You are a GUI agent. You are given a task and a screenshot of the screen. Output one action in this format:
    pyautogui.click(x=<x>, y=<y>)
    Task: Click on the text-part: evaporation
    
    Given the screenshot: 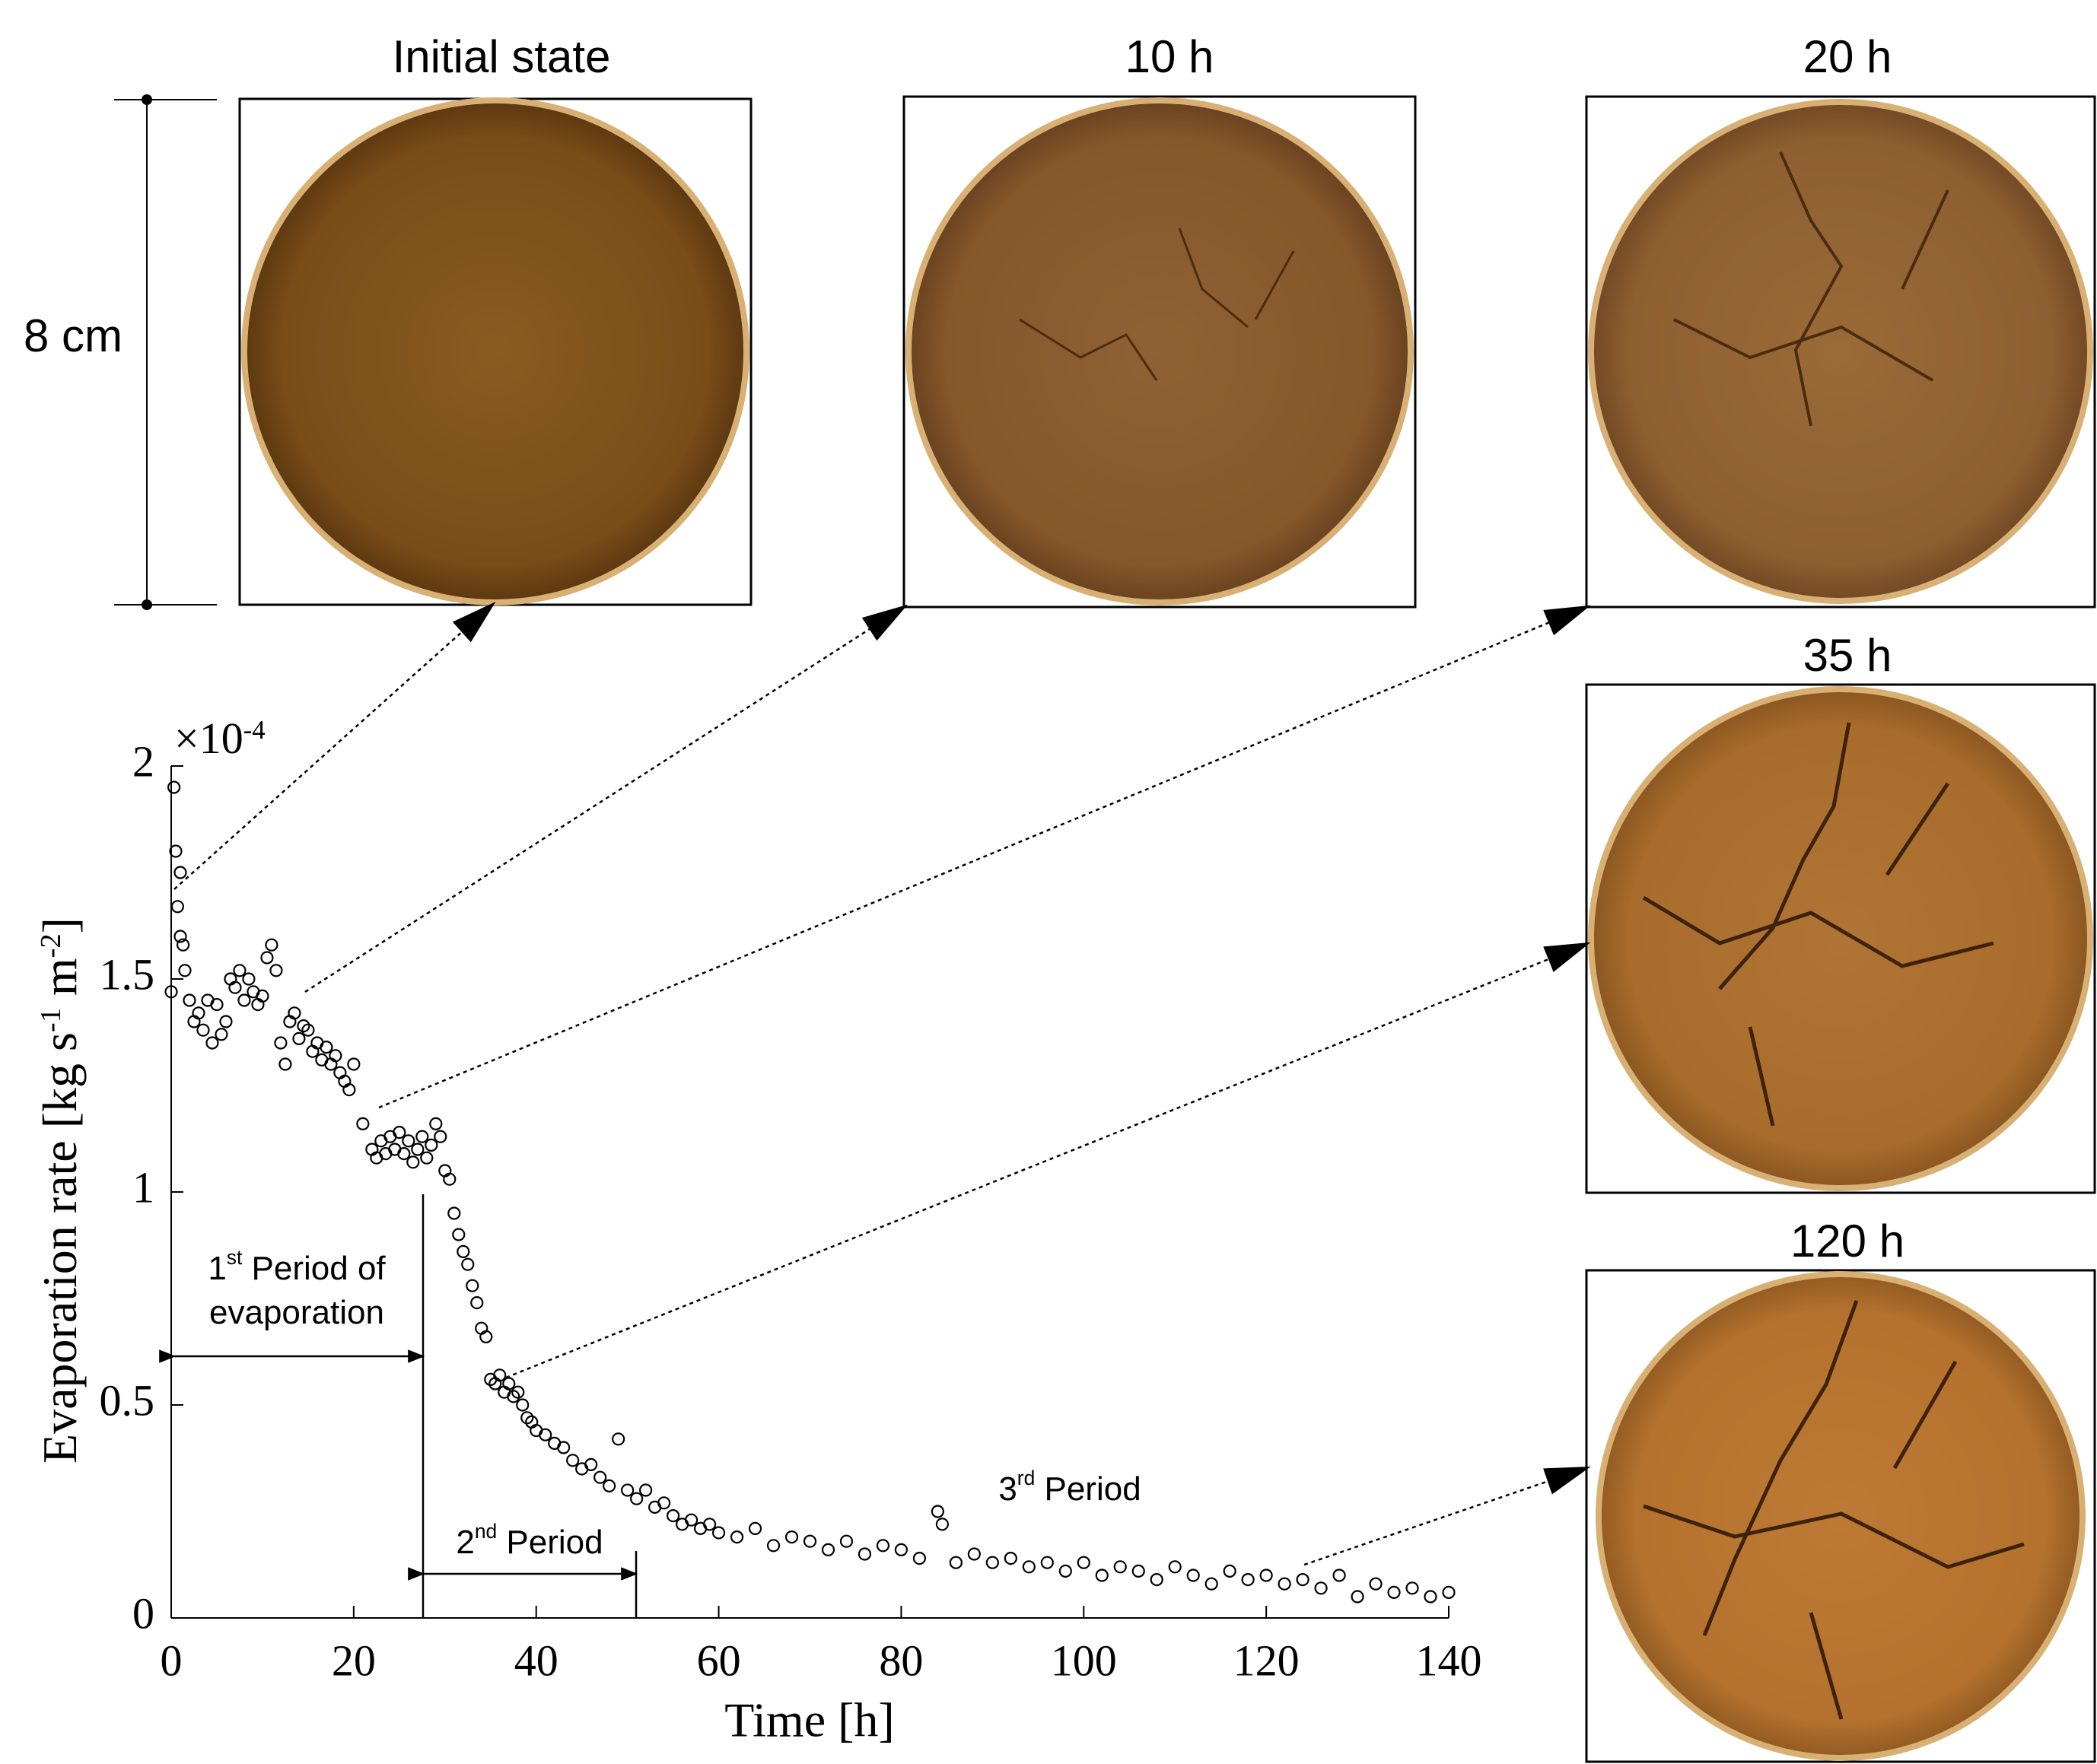 What is the action you would take?
    pyautogui.click(x=296, y=1312)
    